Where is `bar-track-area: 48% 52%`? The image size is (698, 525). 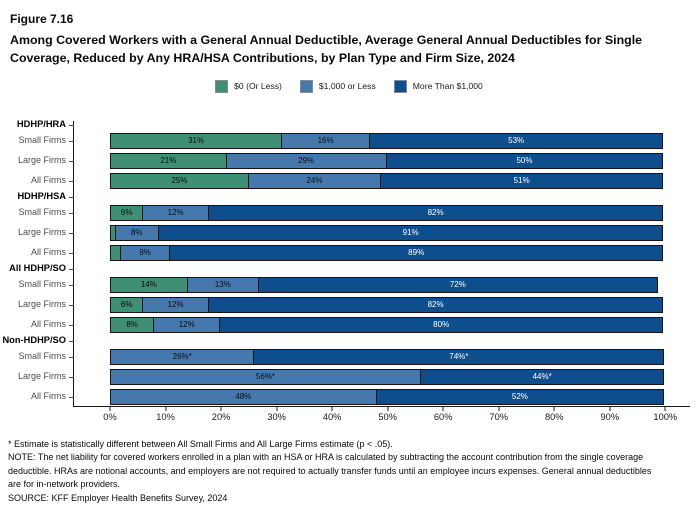 bar-track-area: 48% 52% is located at coordinates (381, 397).